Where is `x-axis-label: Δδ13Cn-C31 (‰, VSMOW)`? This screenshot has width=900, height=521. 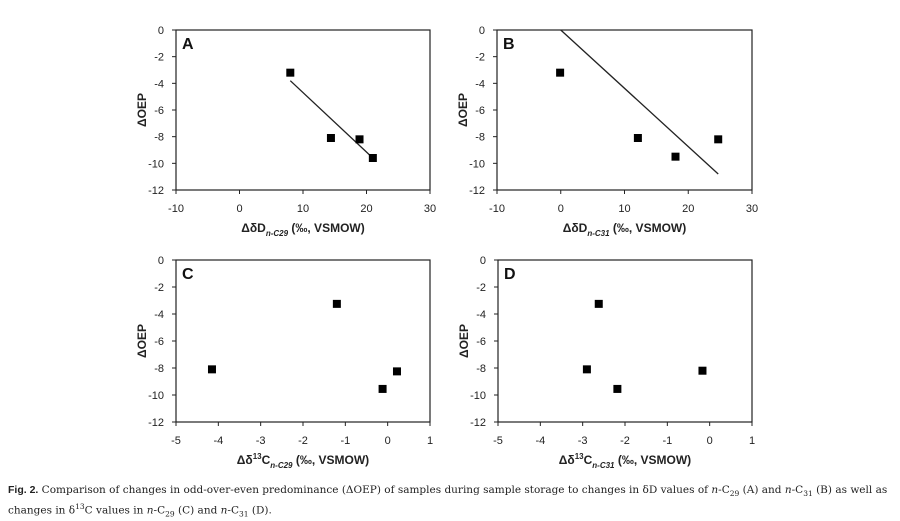
x-axis-label: Δδ13Cn-C31 (‰, VSMOW) is located at coordinates (625, 461).